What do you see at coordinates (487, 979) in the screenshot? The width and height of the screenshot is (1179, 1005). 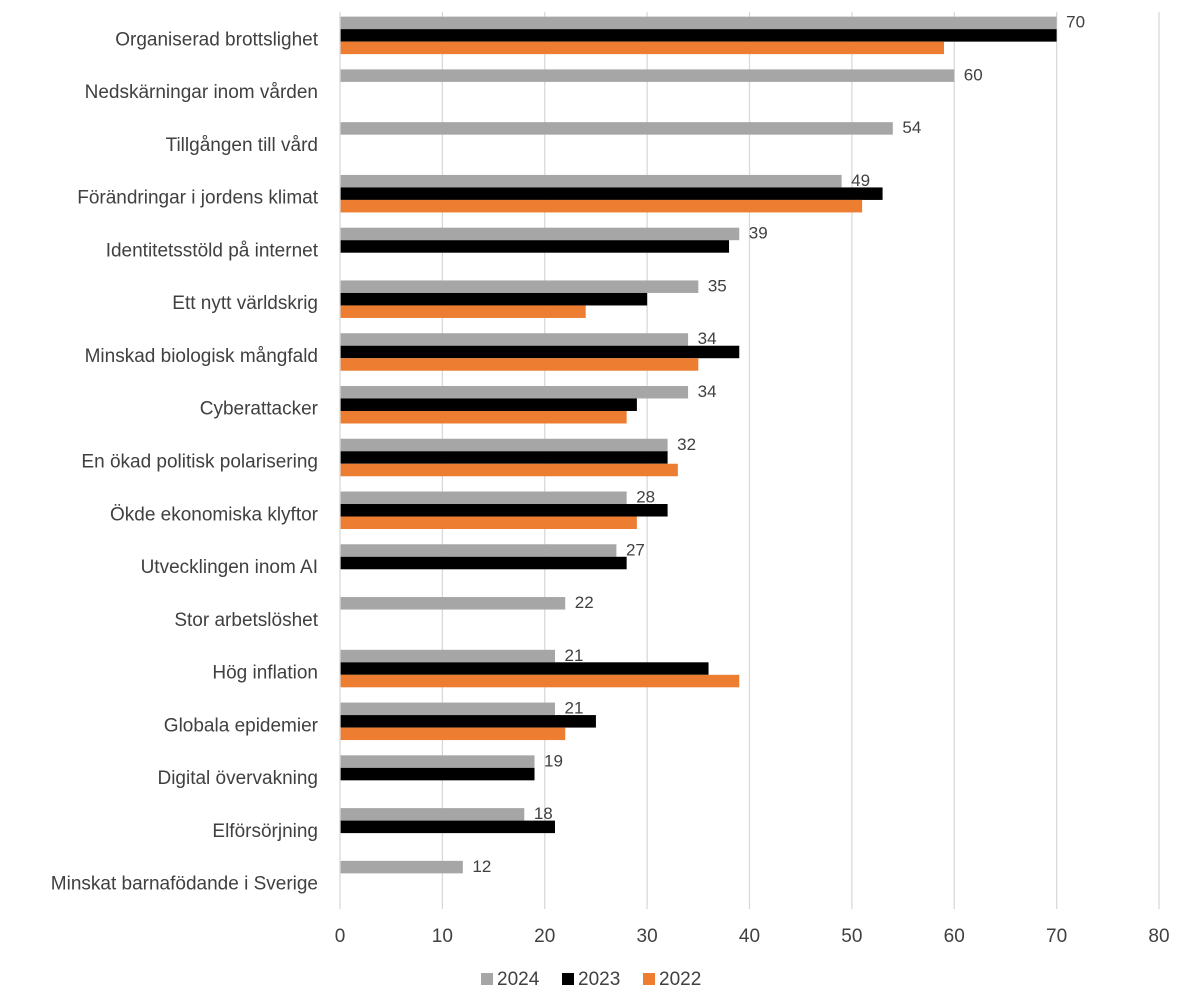 I see `legend-swatch-2024` at bounding box center [487, 979].